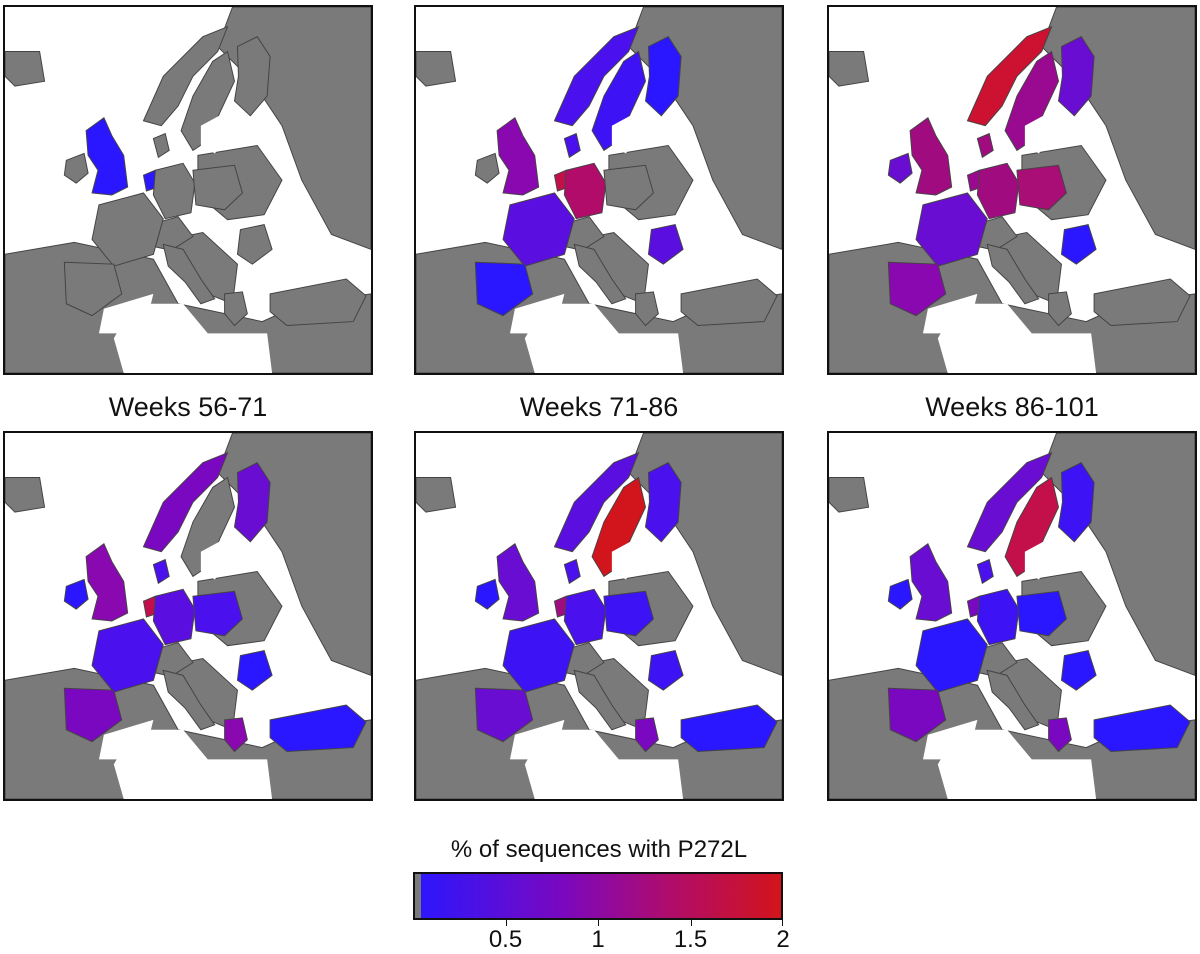  What do you see at coordinates (188, 407) in the screenshot?
I see `panel-title-weeks-56-71: Weeks 56-71` at bounding box center [188, 407].